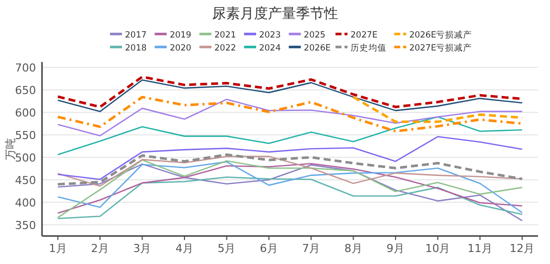  What do you see at coordinates (142, 248) in the screenshot?
I see `x-tick-label: 3月` at bounding box center [142, 248].